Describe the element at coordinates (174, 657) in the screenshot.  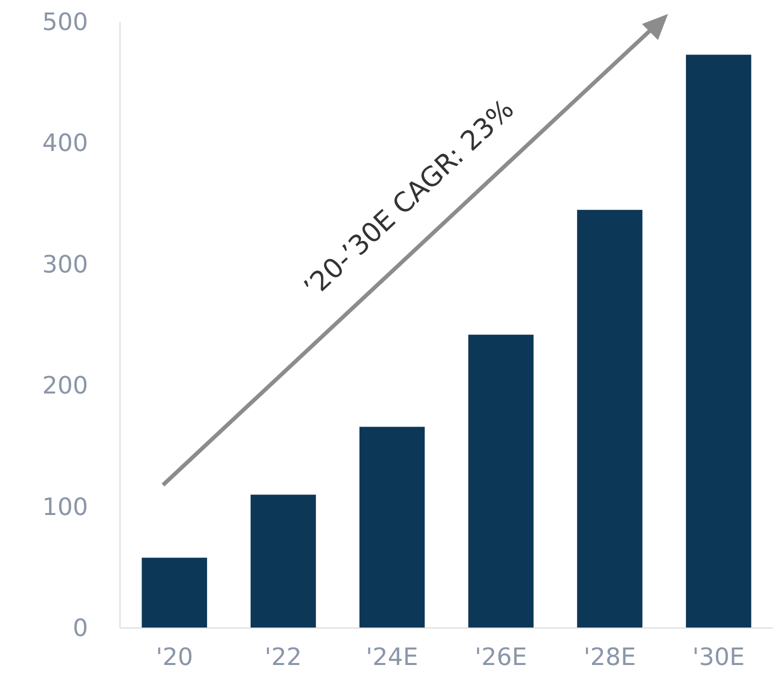
I see `x-tick-label: '20` at that location.